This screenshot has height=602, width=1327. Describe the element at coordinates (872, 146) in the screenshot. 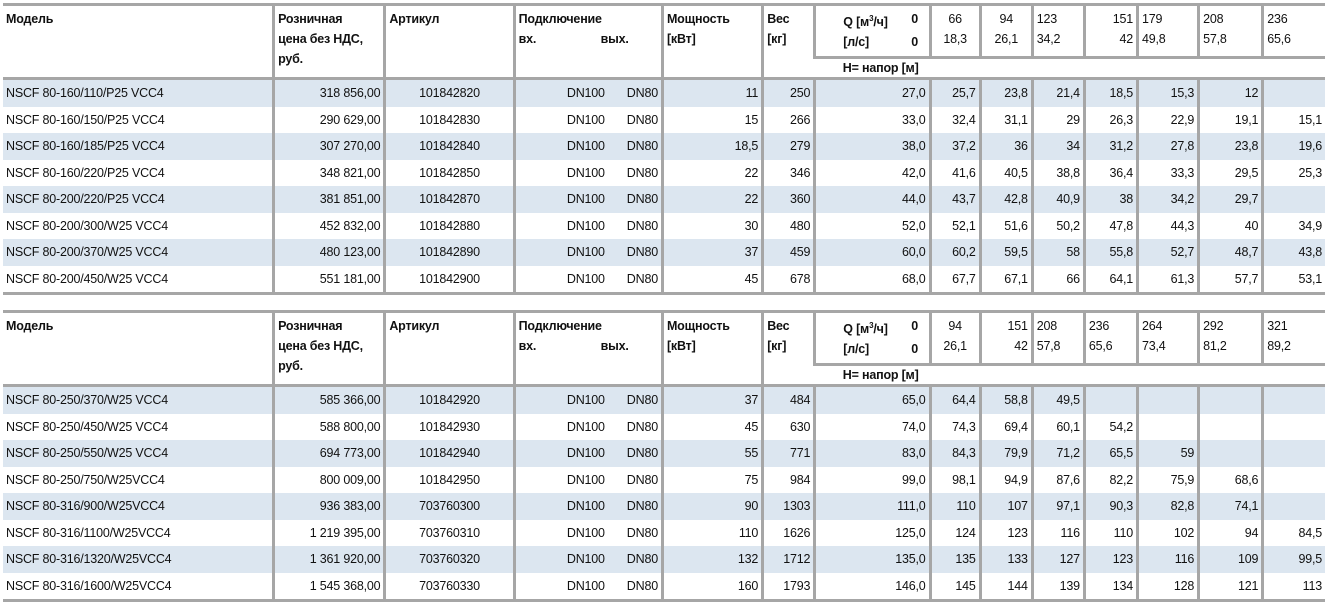

I see `cell-head: 38,0` at that location.